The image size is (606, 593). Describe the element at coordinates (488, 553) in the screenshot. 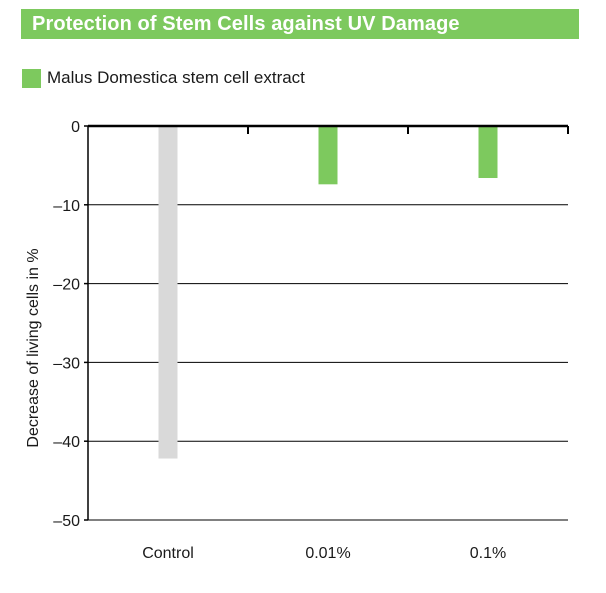

I see `x-tick-label: 0.1%` at that location.